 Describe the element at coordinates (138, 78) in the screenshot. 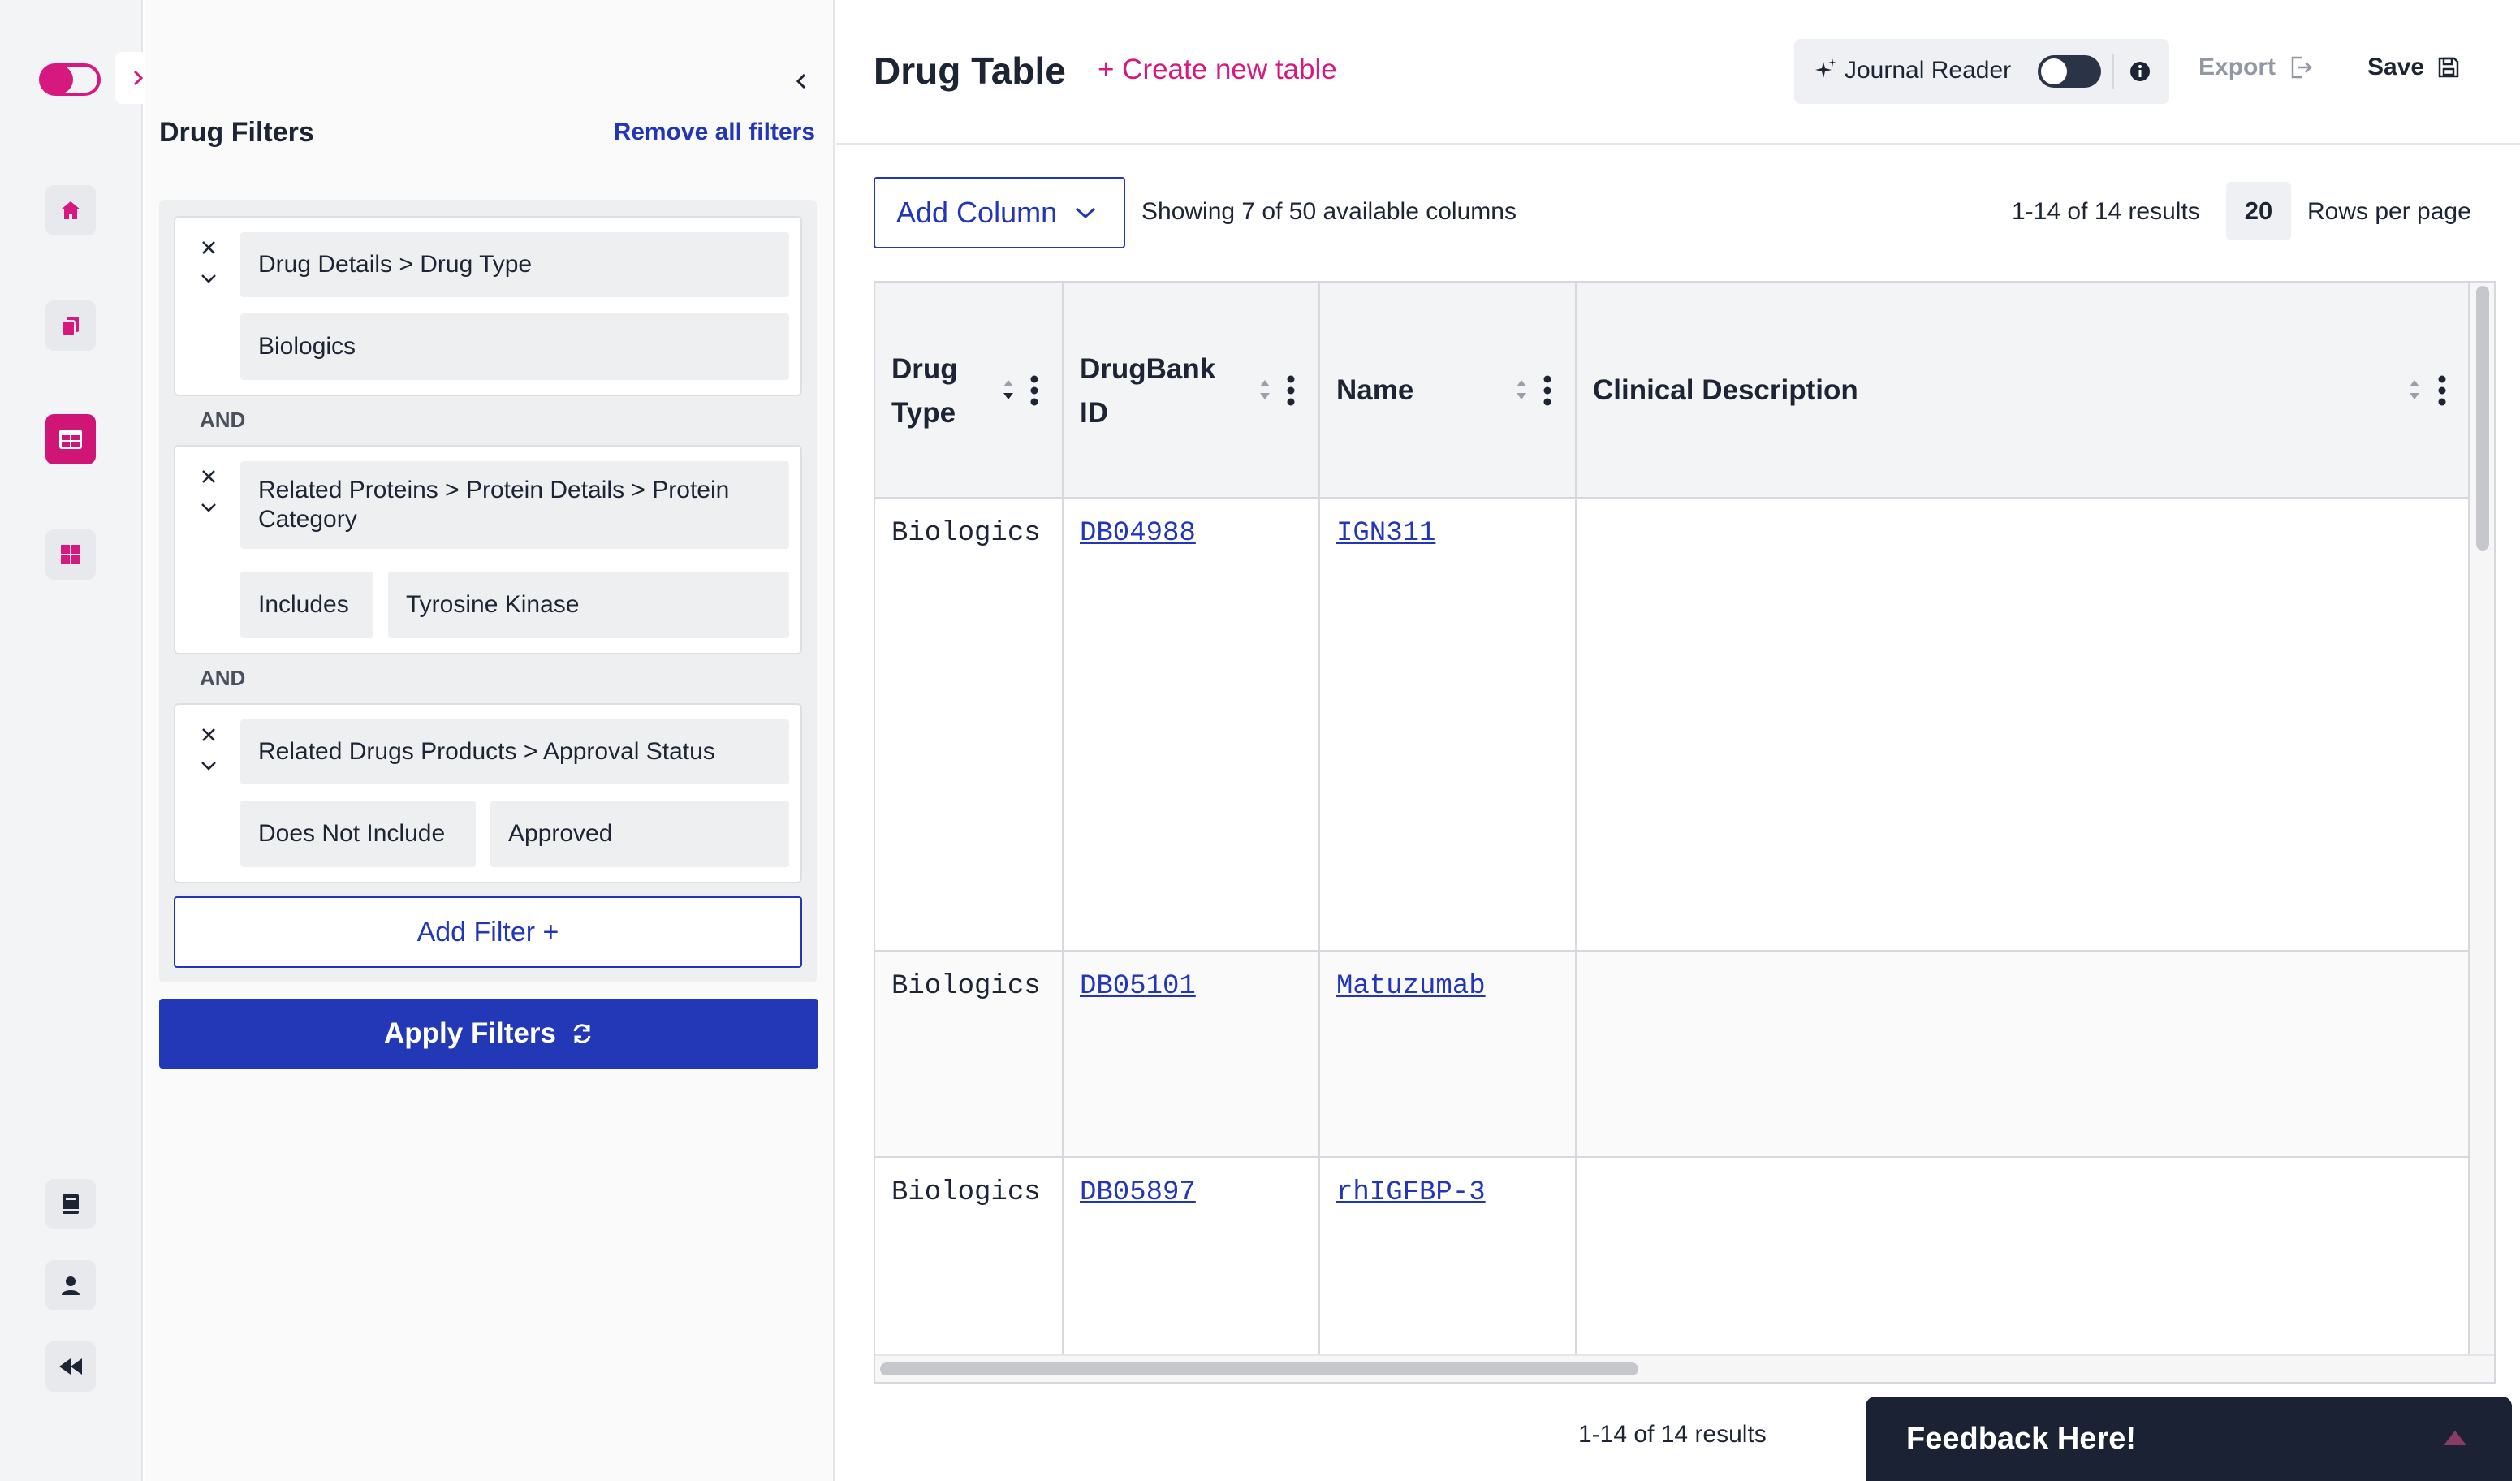

I see `chevron-right-icon` at that location.